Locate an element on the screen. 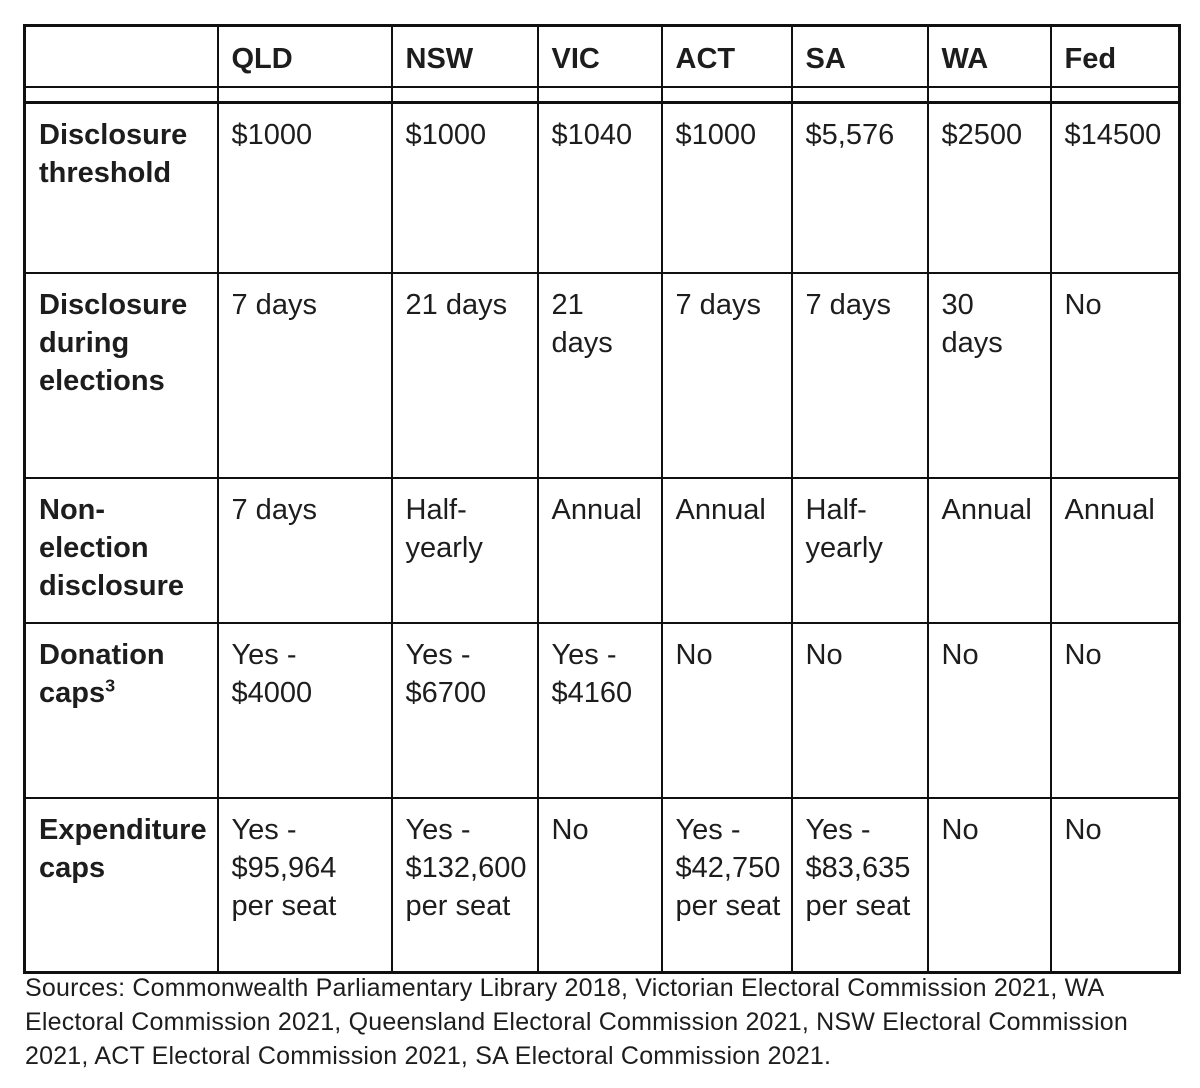 The height and width of the screenshot is (1088, 1200). column-header-fed: Fed is located at coordinates (1115, 56).